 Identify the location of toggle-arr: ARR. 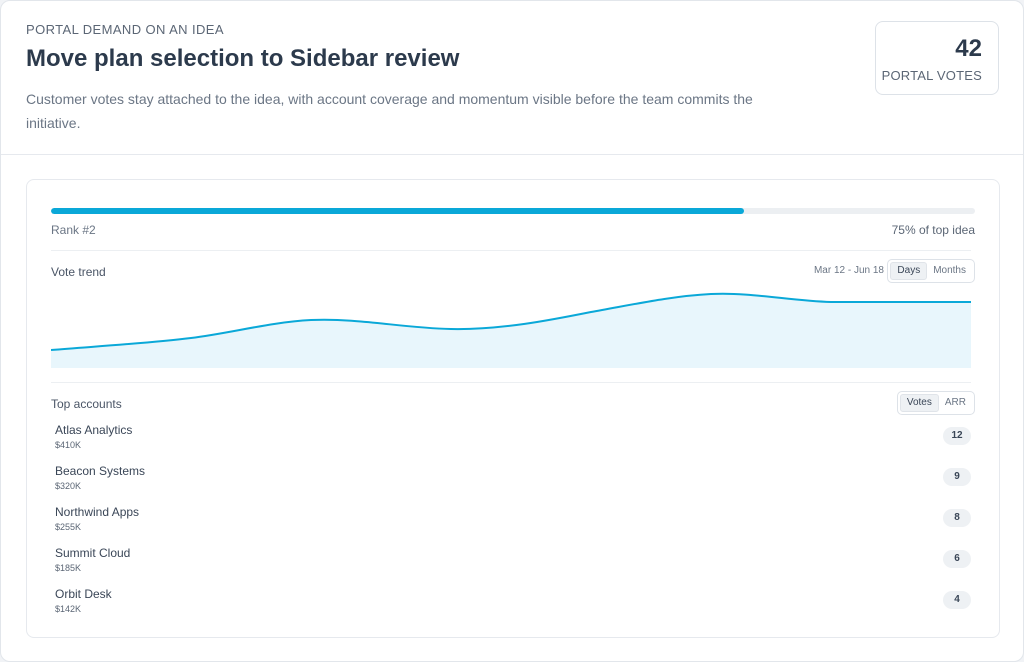
(955, 402).